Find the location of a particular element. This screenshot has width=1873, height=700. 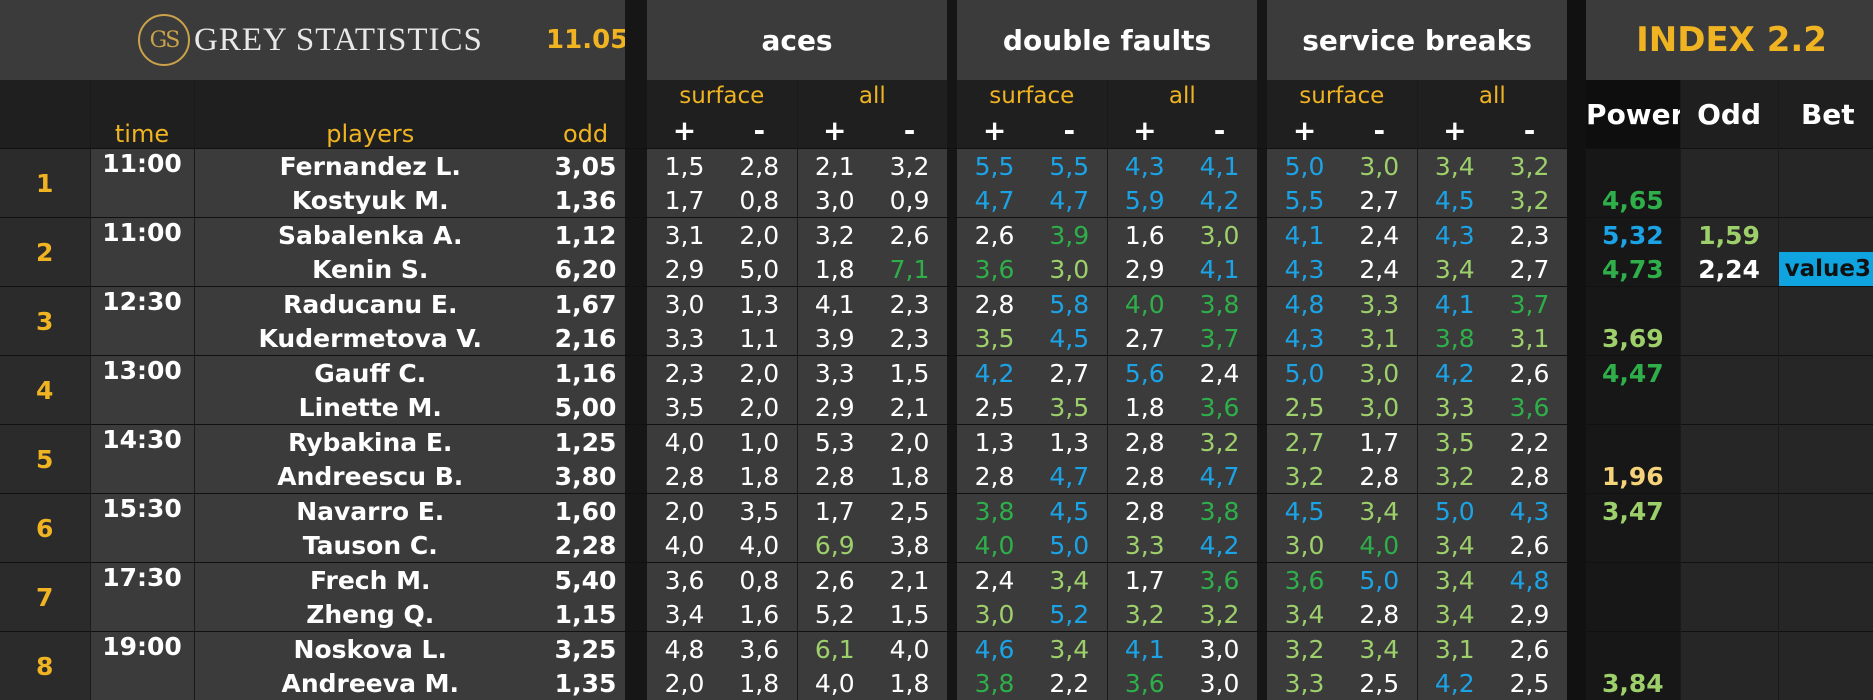

aces-surface-minus-value: 1,8 is located at coordinates (759, 683).